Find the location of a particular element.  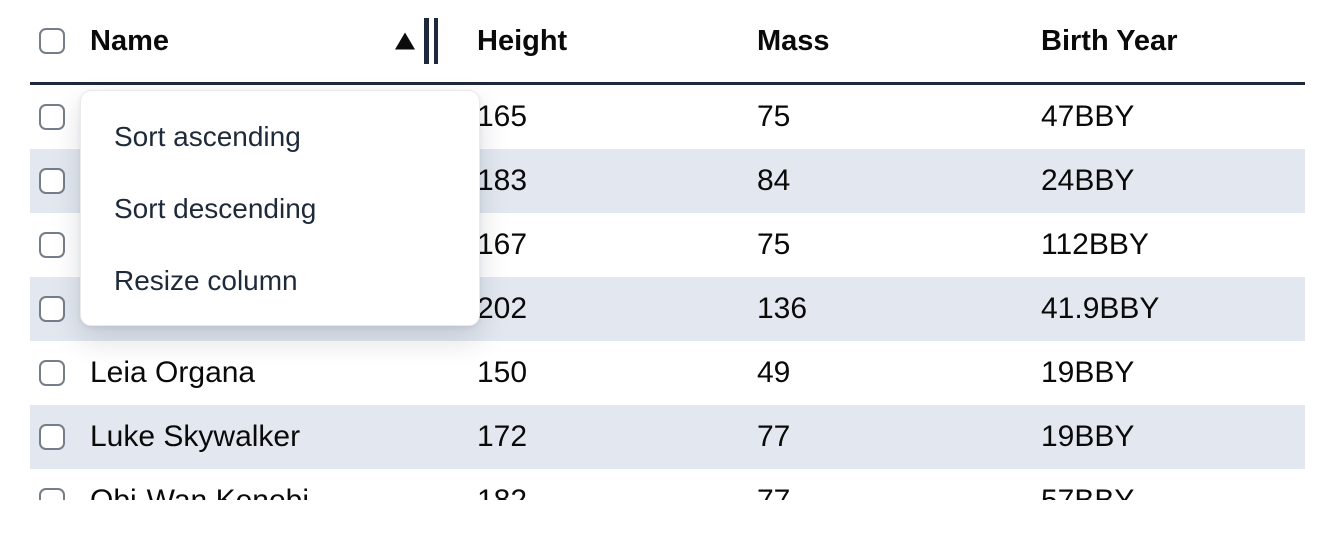

table-row: 167 75 112BBY is located at coordinates (667, 245).